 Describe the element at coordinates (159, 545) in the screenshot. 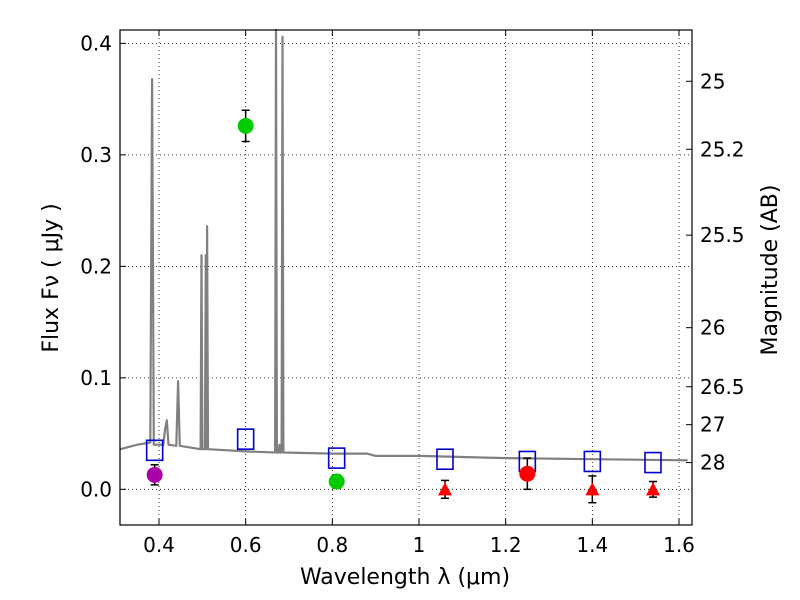

I see `x-tick-label: 0.4` at that location.